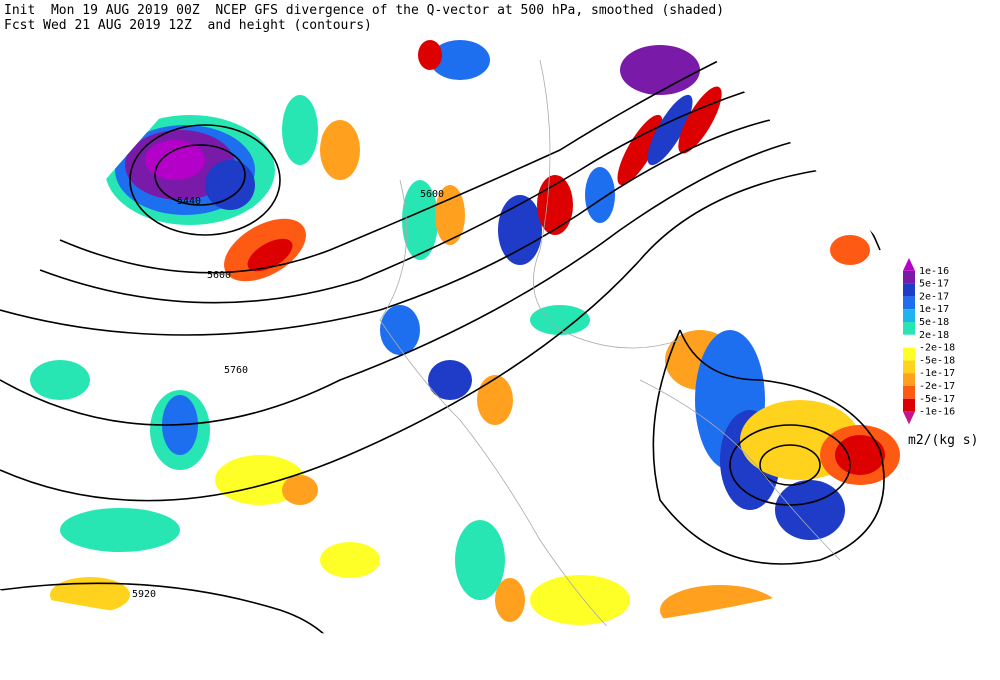 The height and width of the screenshot is (680, 1000). I want to click on colorbar-label: -5e-17, so click(937, 399).